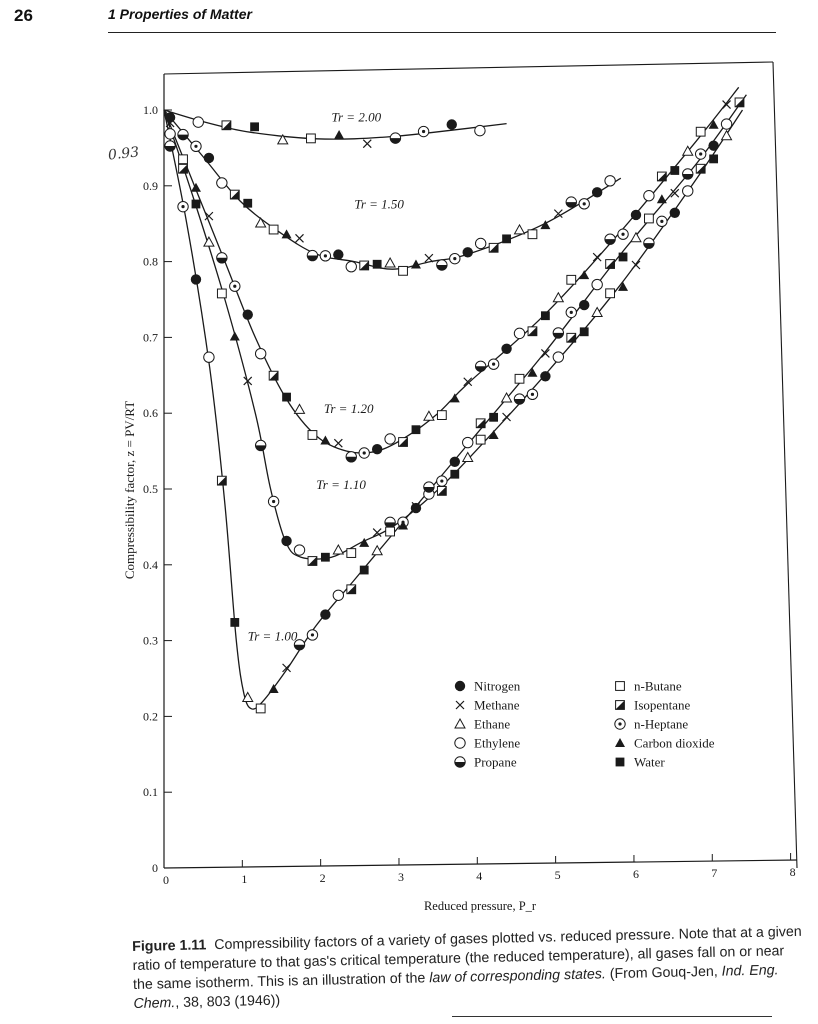 The height and width of the screenshot is (1024, 818). I want to click on caption-text-2: (From Gouq-Jen,, so click(663, 973).